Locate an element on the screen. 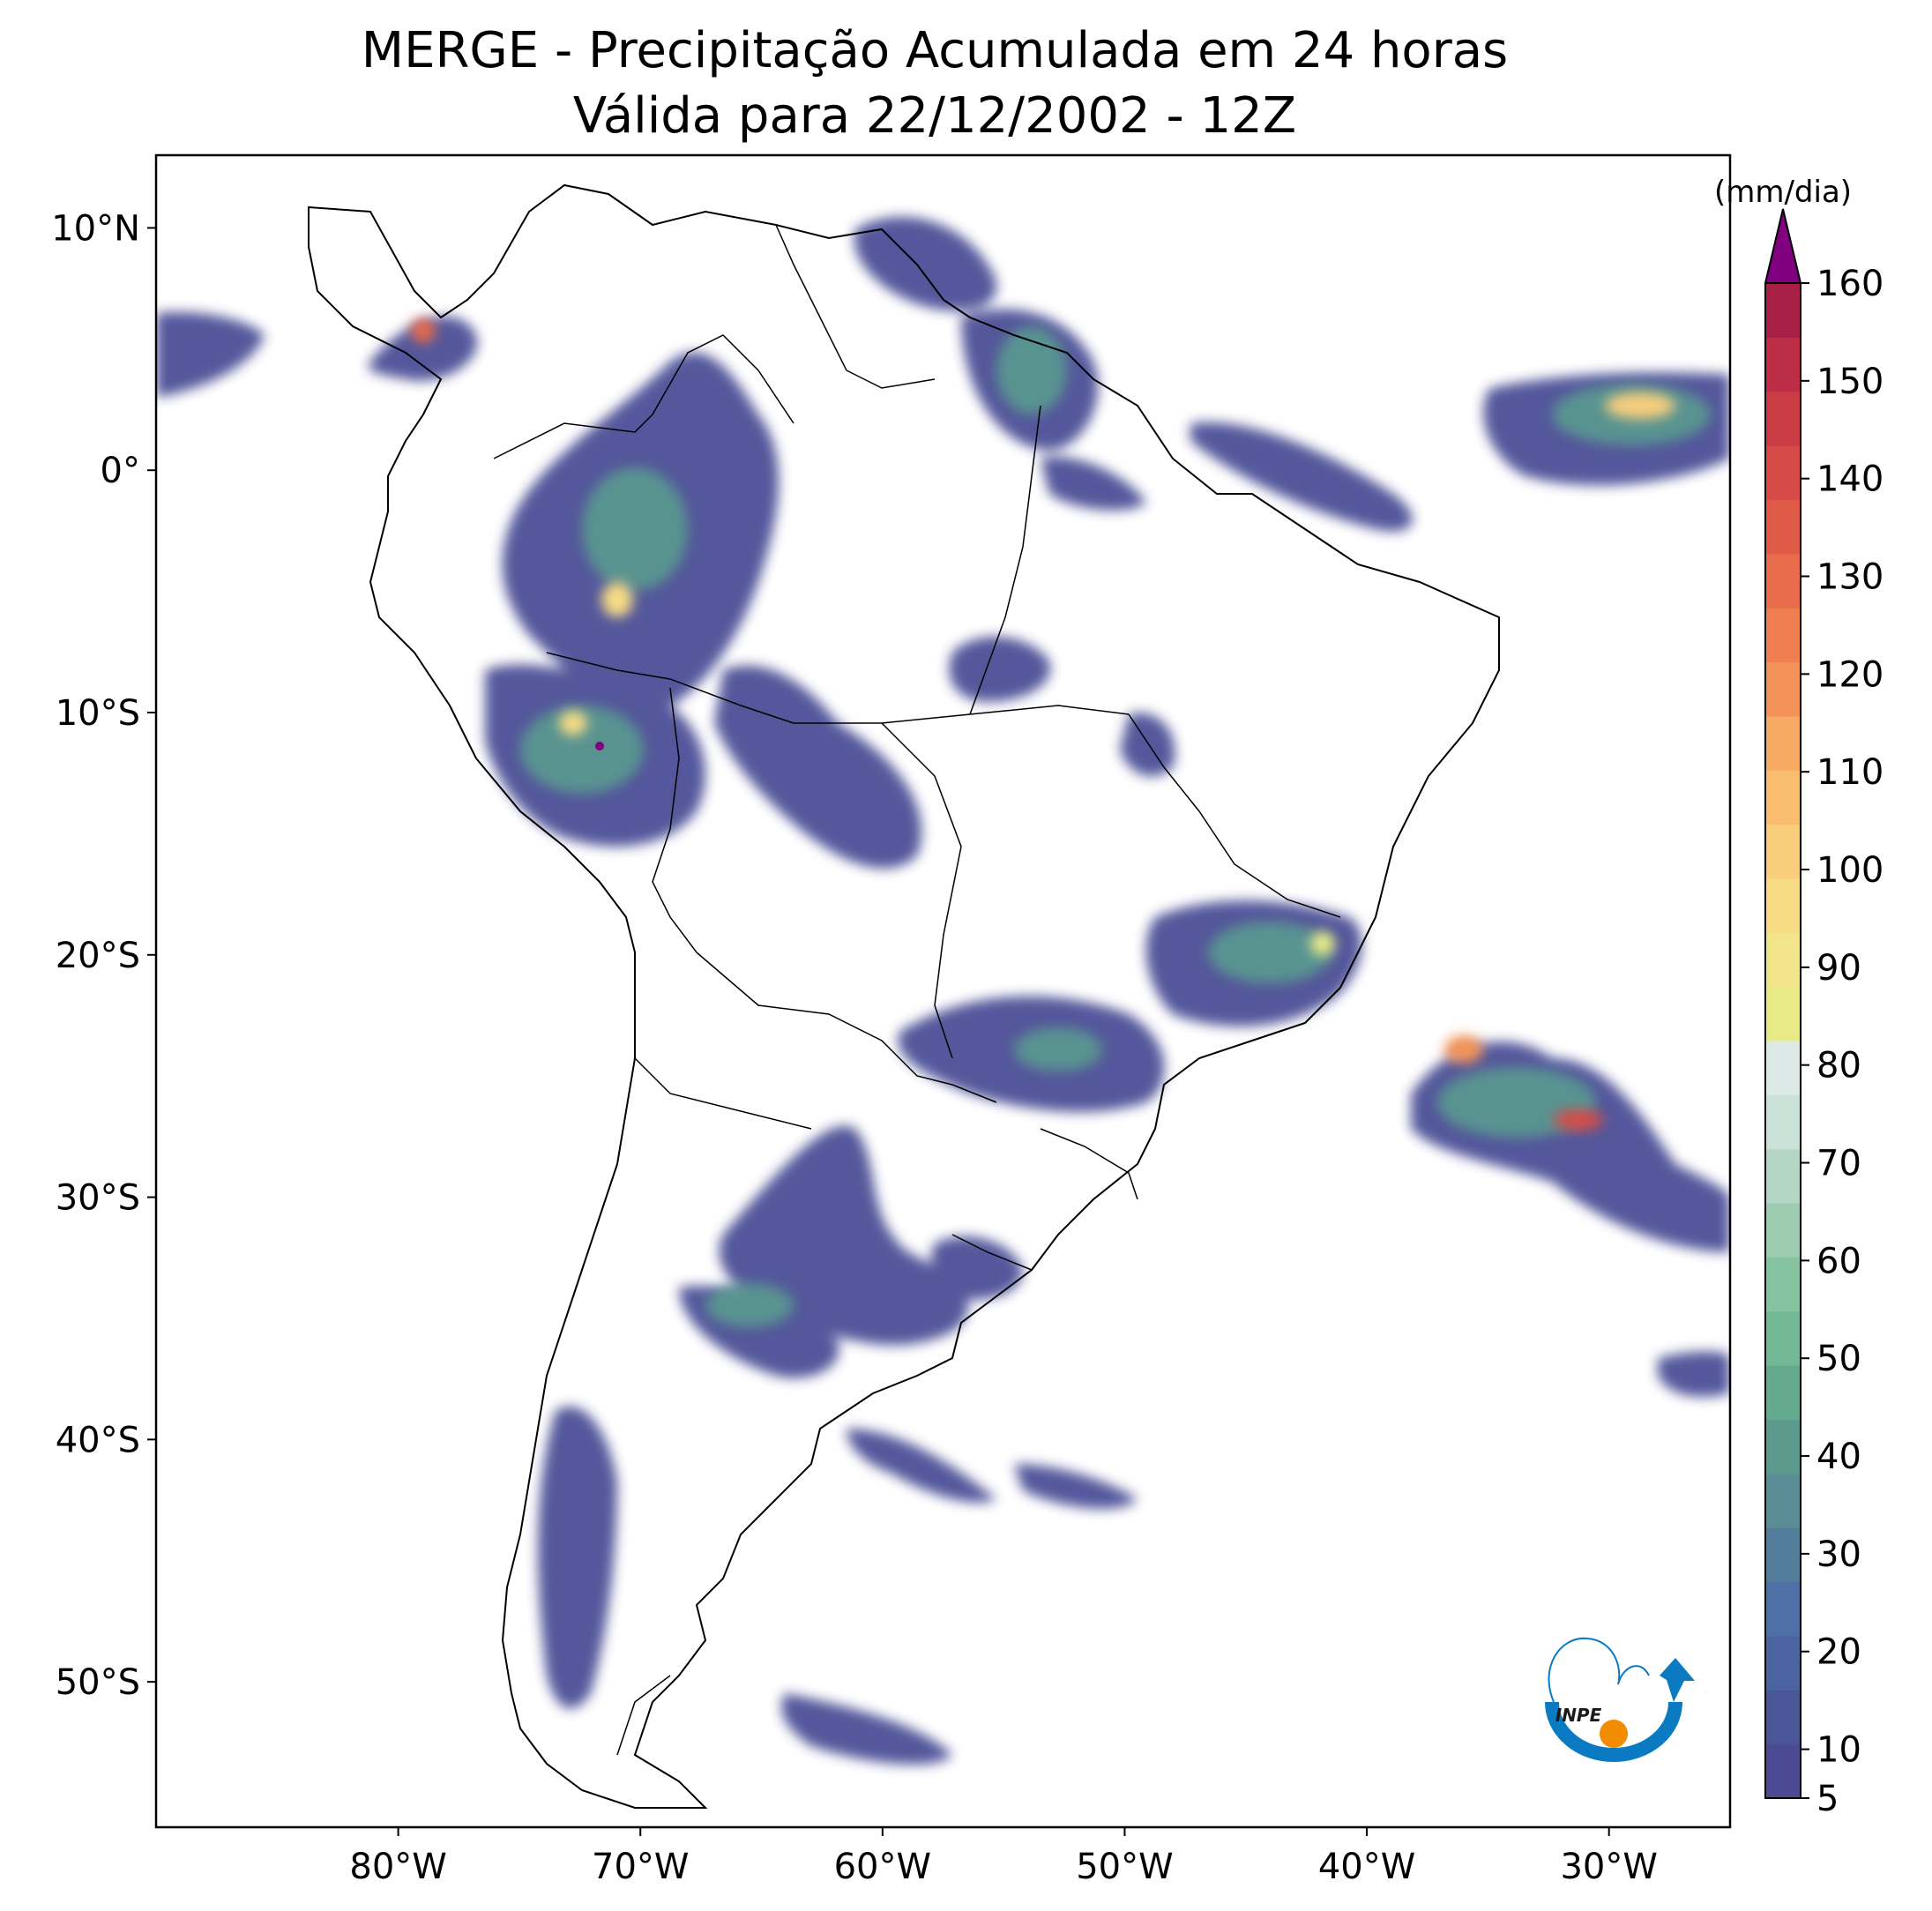  logo-arrow-icon is located at coordinates (1677, 1680).